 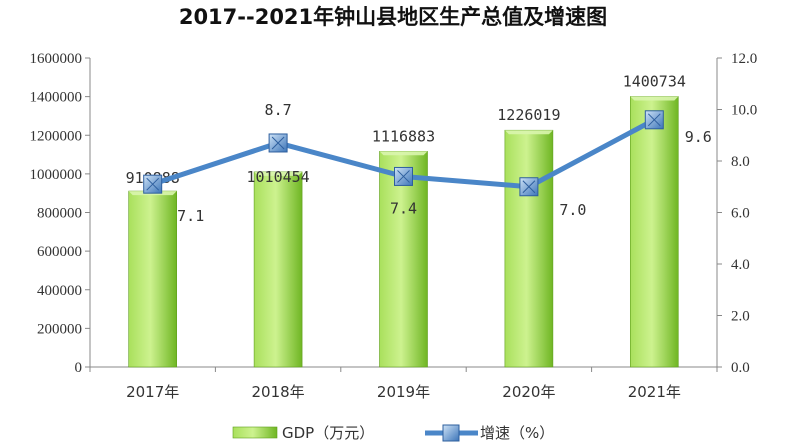 I want to click on y-right-tick-label: 8.0, so click(x=740, y=162).